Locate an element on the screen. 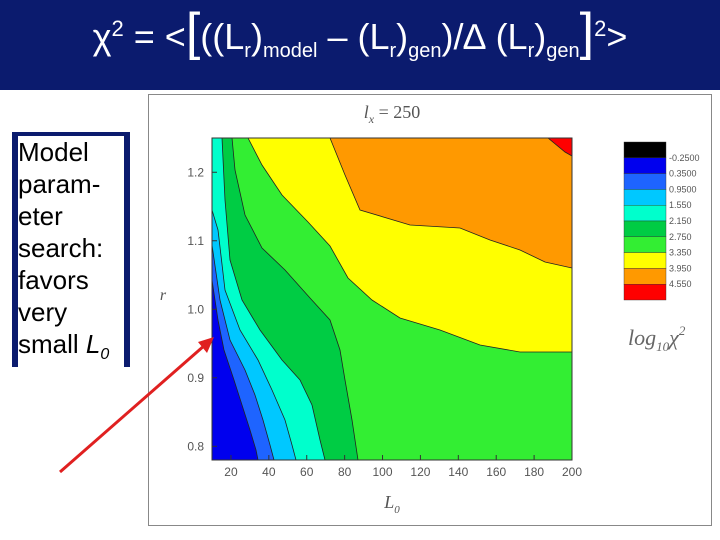  y-tick-label: 1.2 is located at coordinates (195, 172).